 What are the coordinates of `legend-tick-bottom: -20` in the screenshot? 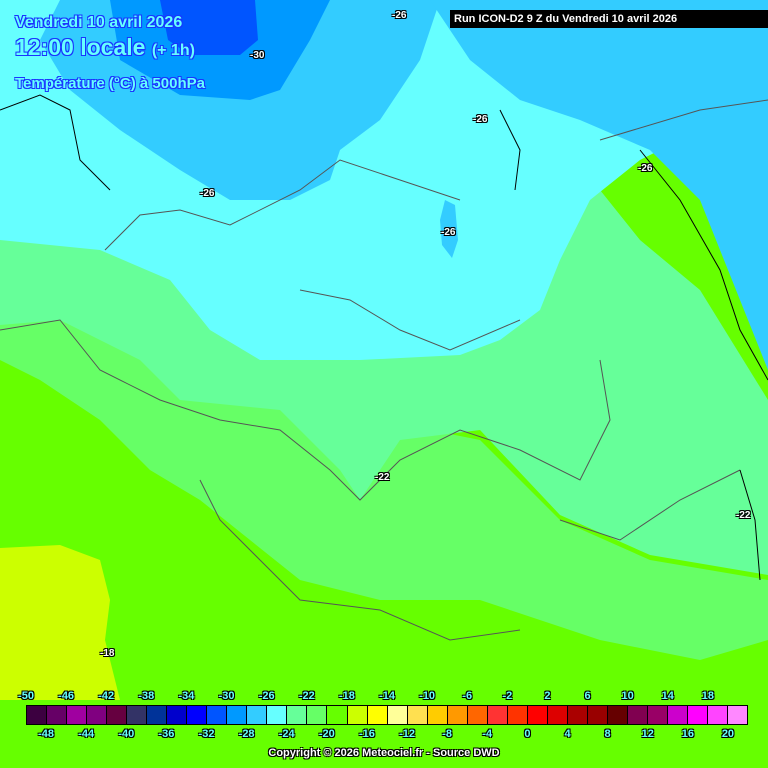 It's located at (326, 734).